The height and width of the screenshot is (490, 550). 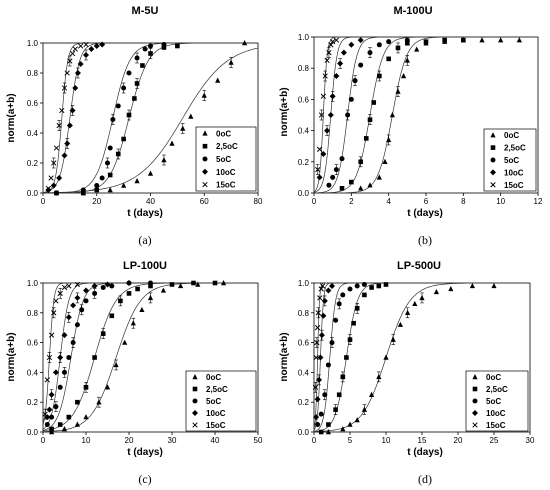 I want to click on x-tick-label: 30, so click(x=172, y=440).